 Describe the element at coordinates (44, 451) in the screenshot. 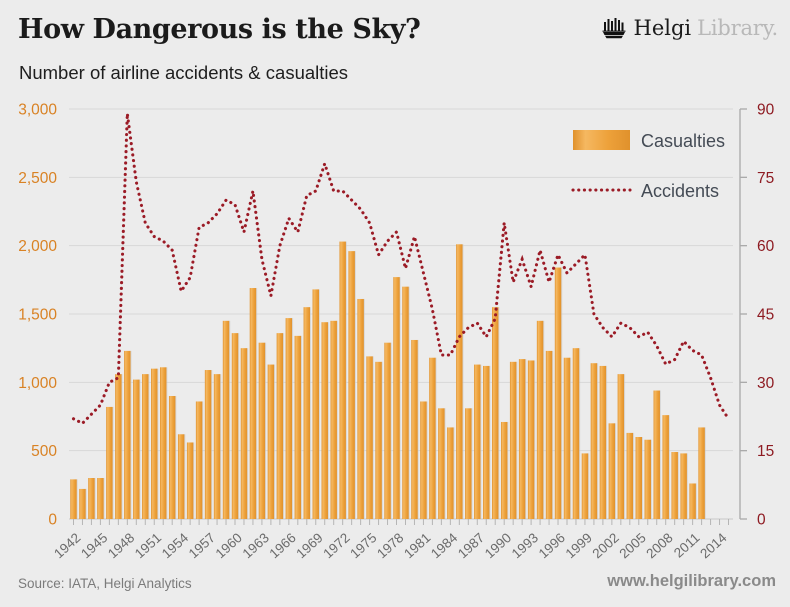

I see `y-axis-left-tick: 500` at that location.